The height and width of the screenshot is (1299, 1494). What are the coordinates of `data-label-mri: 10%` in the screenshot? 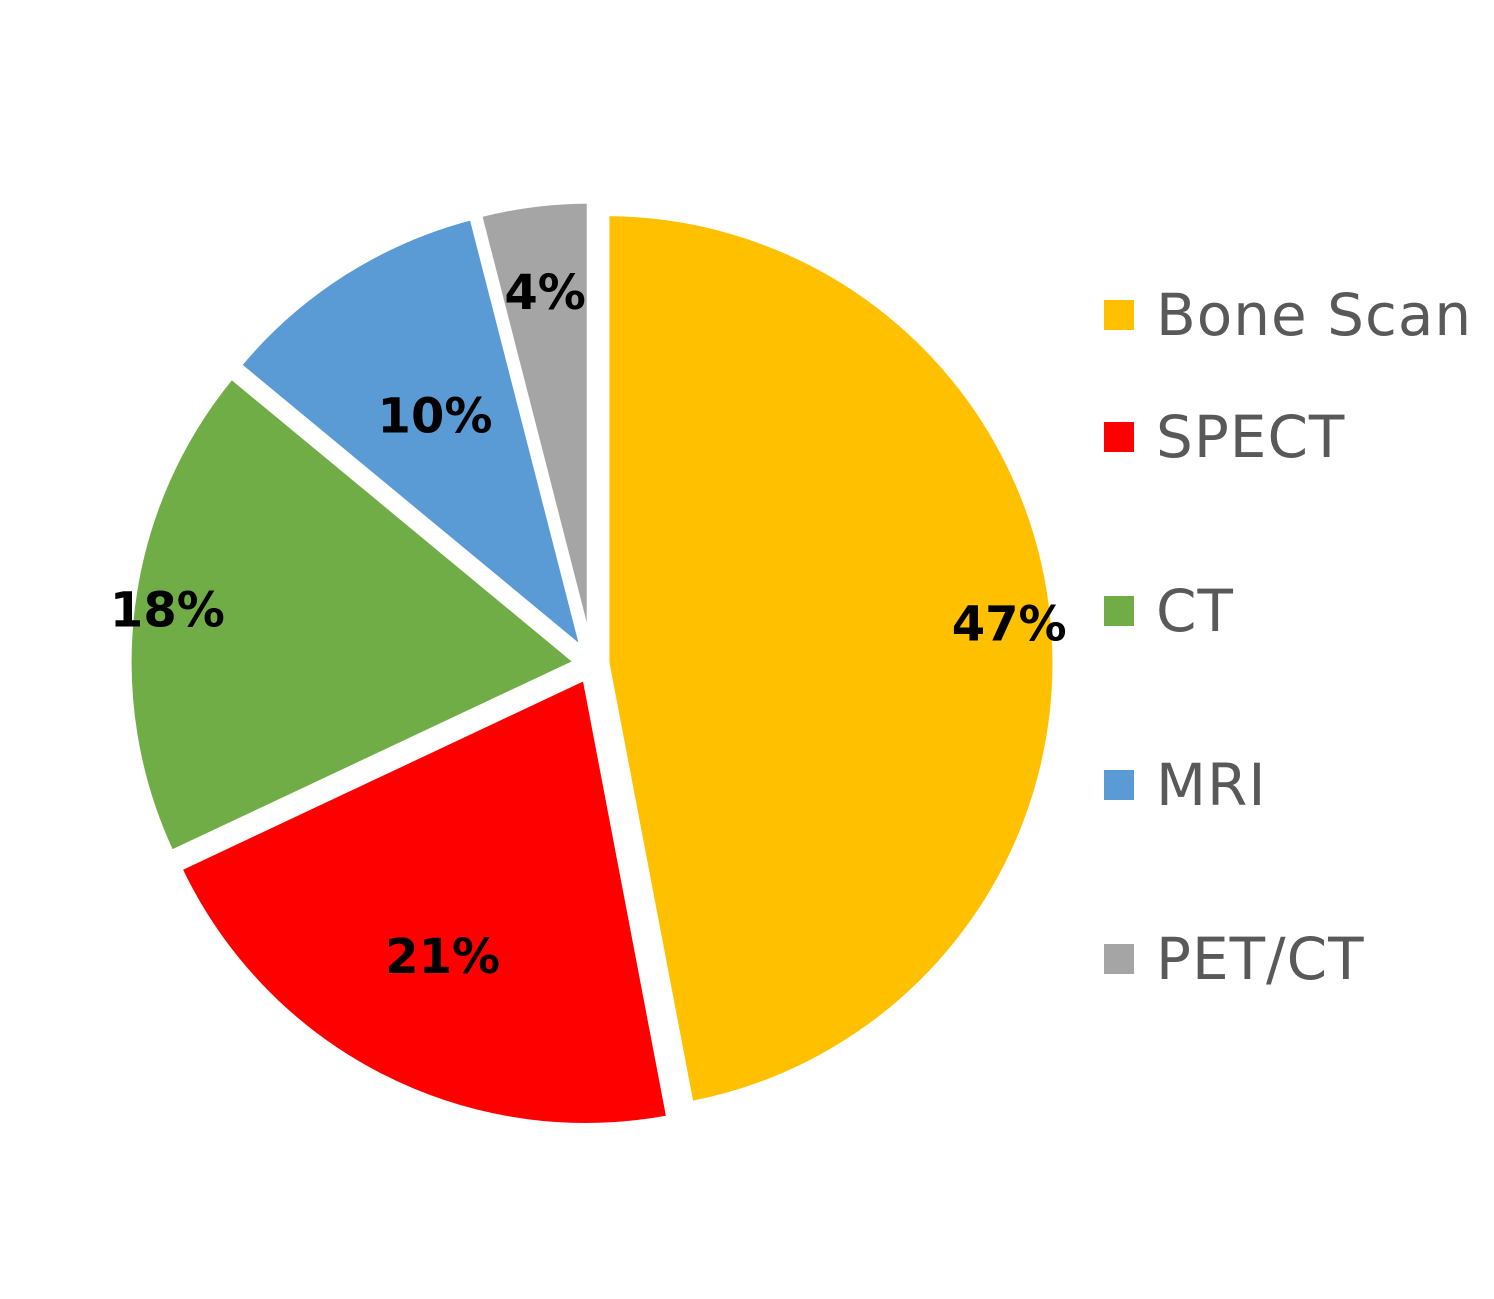 It's located at (435, 417).